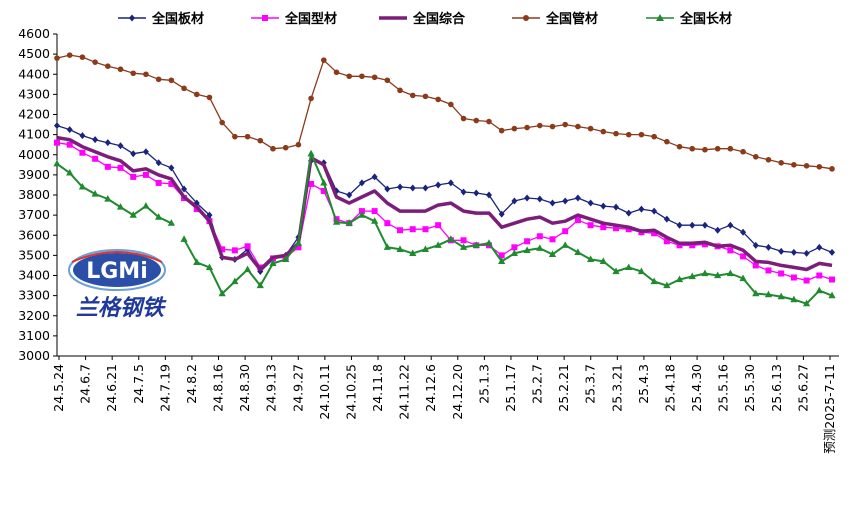  Describe the element at coordinates (483, 384) in the screenshot. I see `x-tick-label: 25.1.3` at that location.